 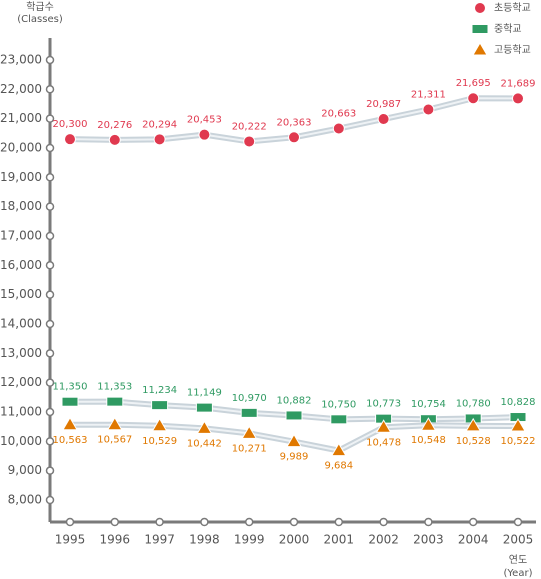 What do you see at coordinates (25, 470) in the screenshot?
I see `y-tick-label: 9,000` at bounding box center [25, 470].